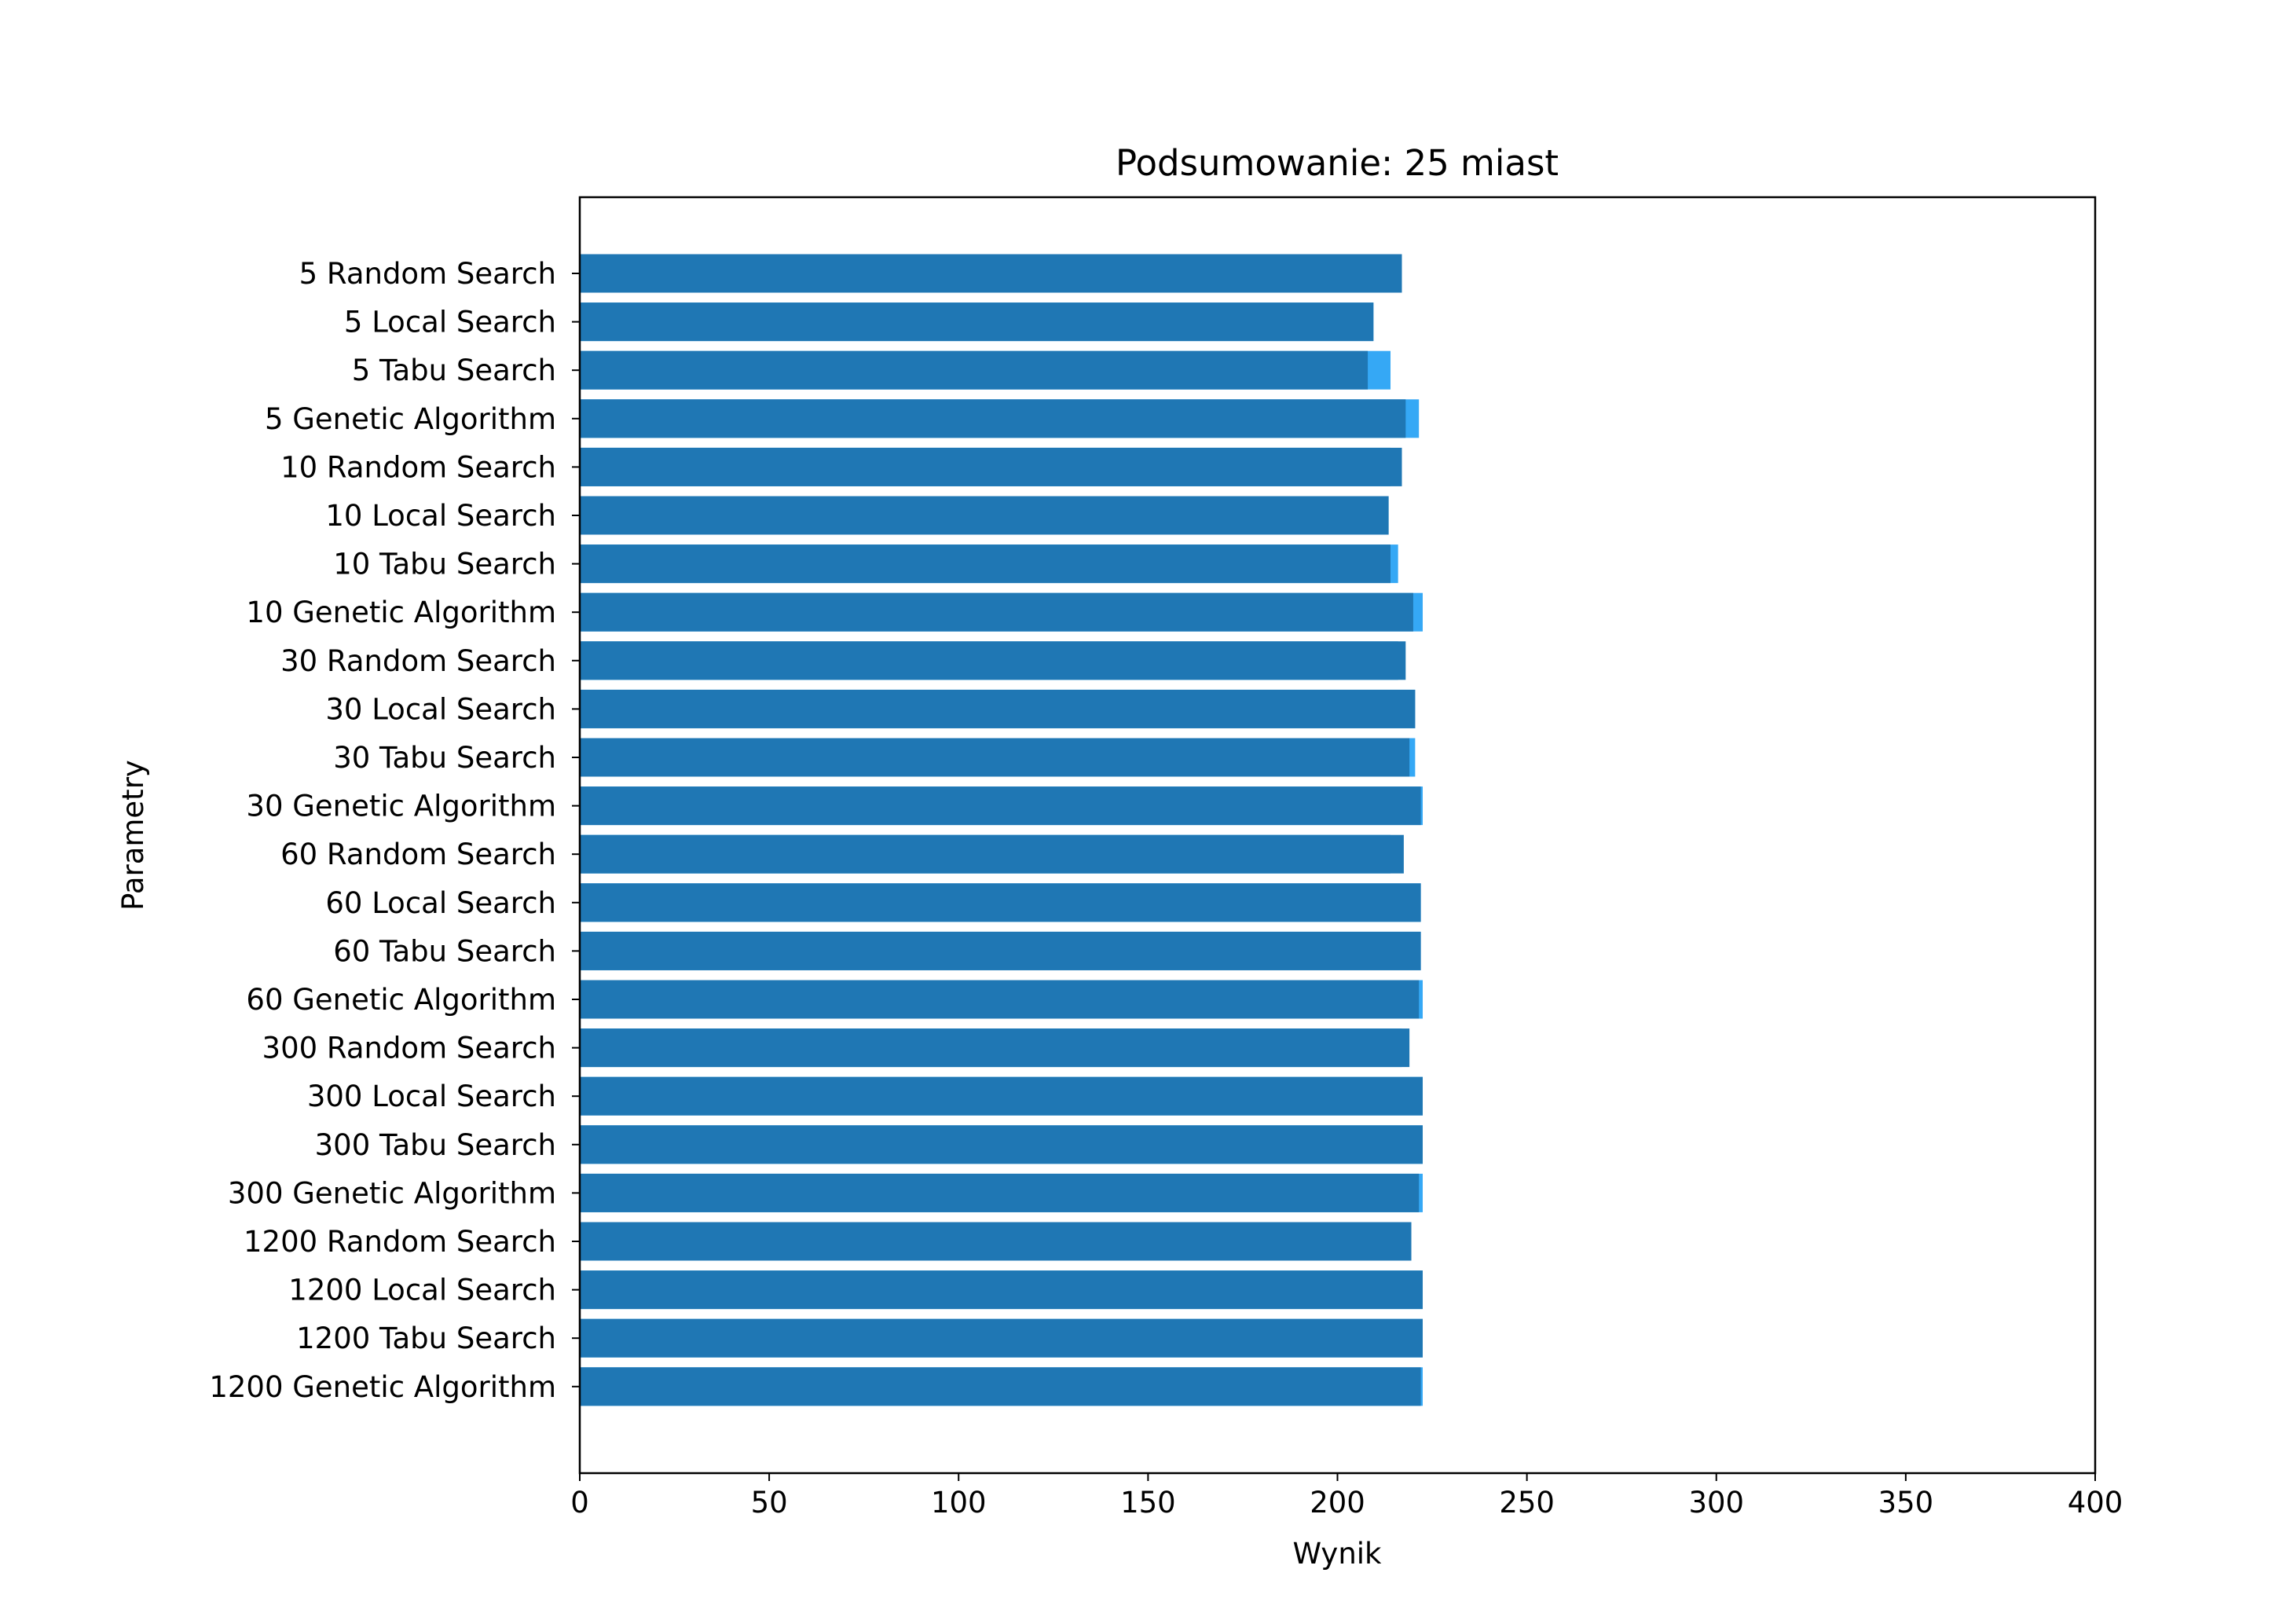 This screenshot has height=1624, width=2290. Describe the element at coordinates (133, 835) in the screenshot. I see `y-axis-title: Parametry` at that location.